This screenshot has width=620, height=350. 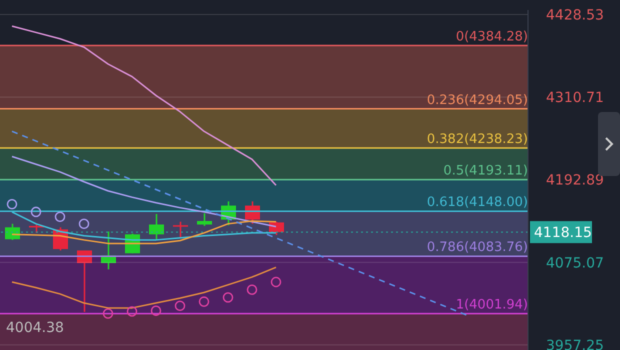 I want to click on ref-line-label: 0.382(4238.23), so click(x=477, y=139).